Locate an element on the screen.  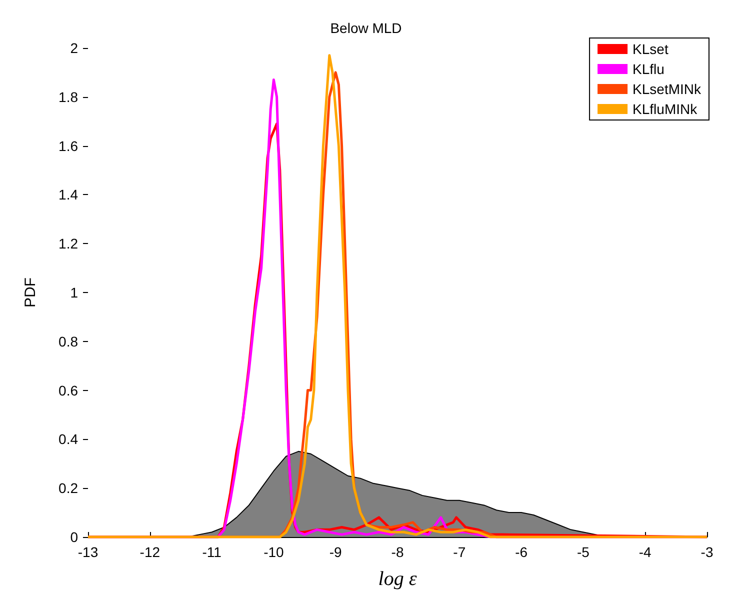
chart-title: Below MLD is located at coordinates (366, 28).